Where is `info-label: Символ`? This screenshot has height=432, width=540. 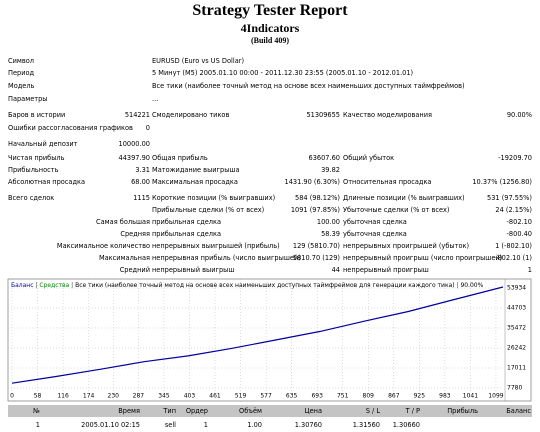 info-label: Символ is located at coordinates (21, 61).